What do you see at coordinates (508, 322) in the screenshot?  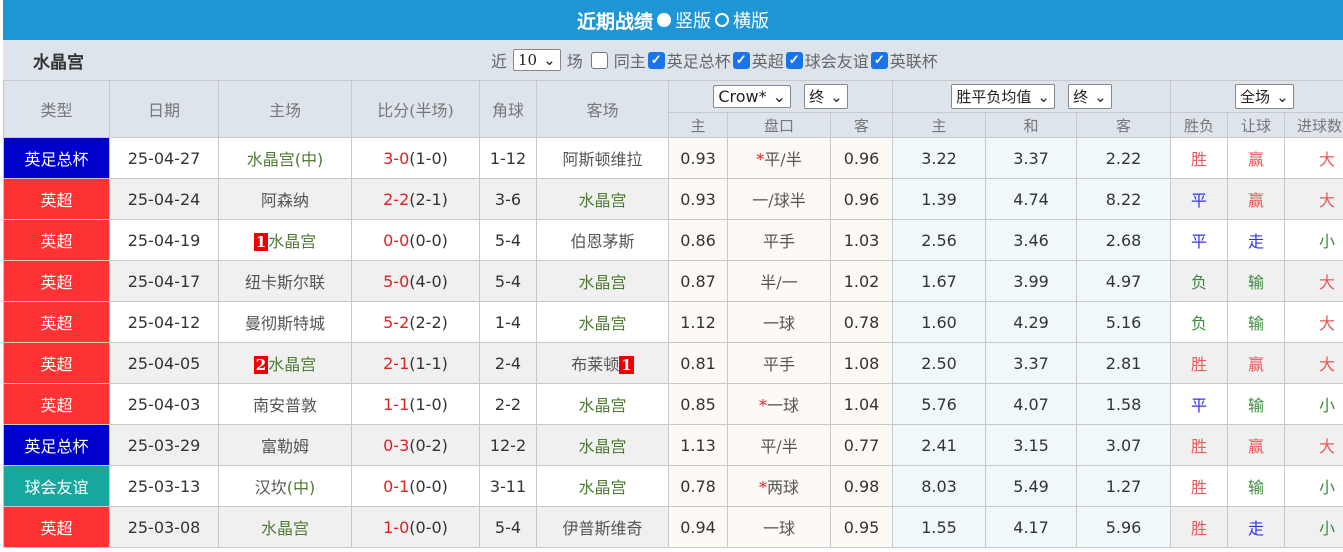 I see `corners: 1-4` at bounding box center [508, 322].